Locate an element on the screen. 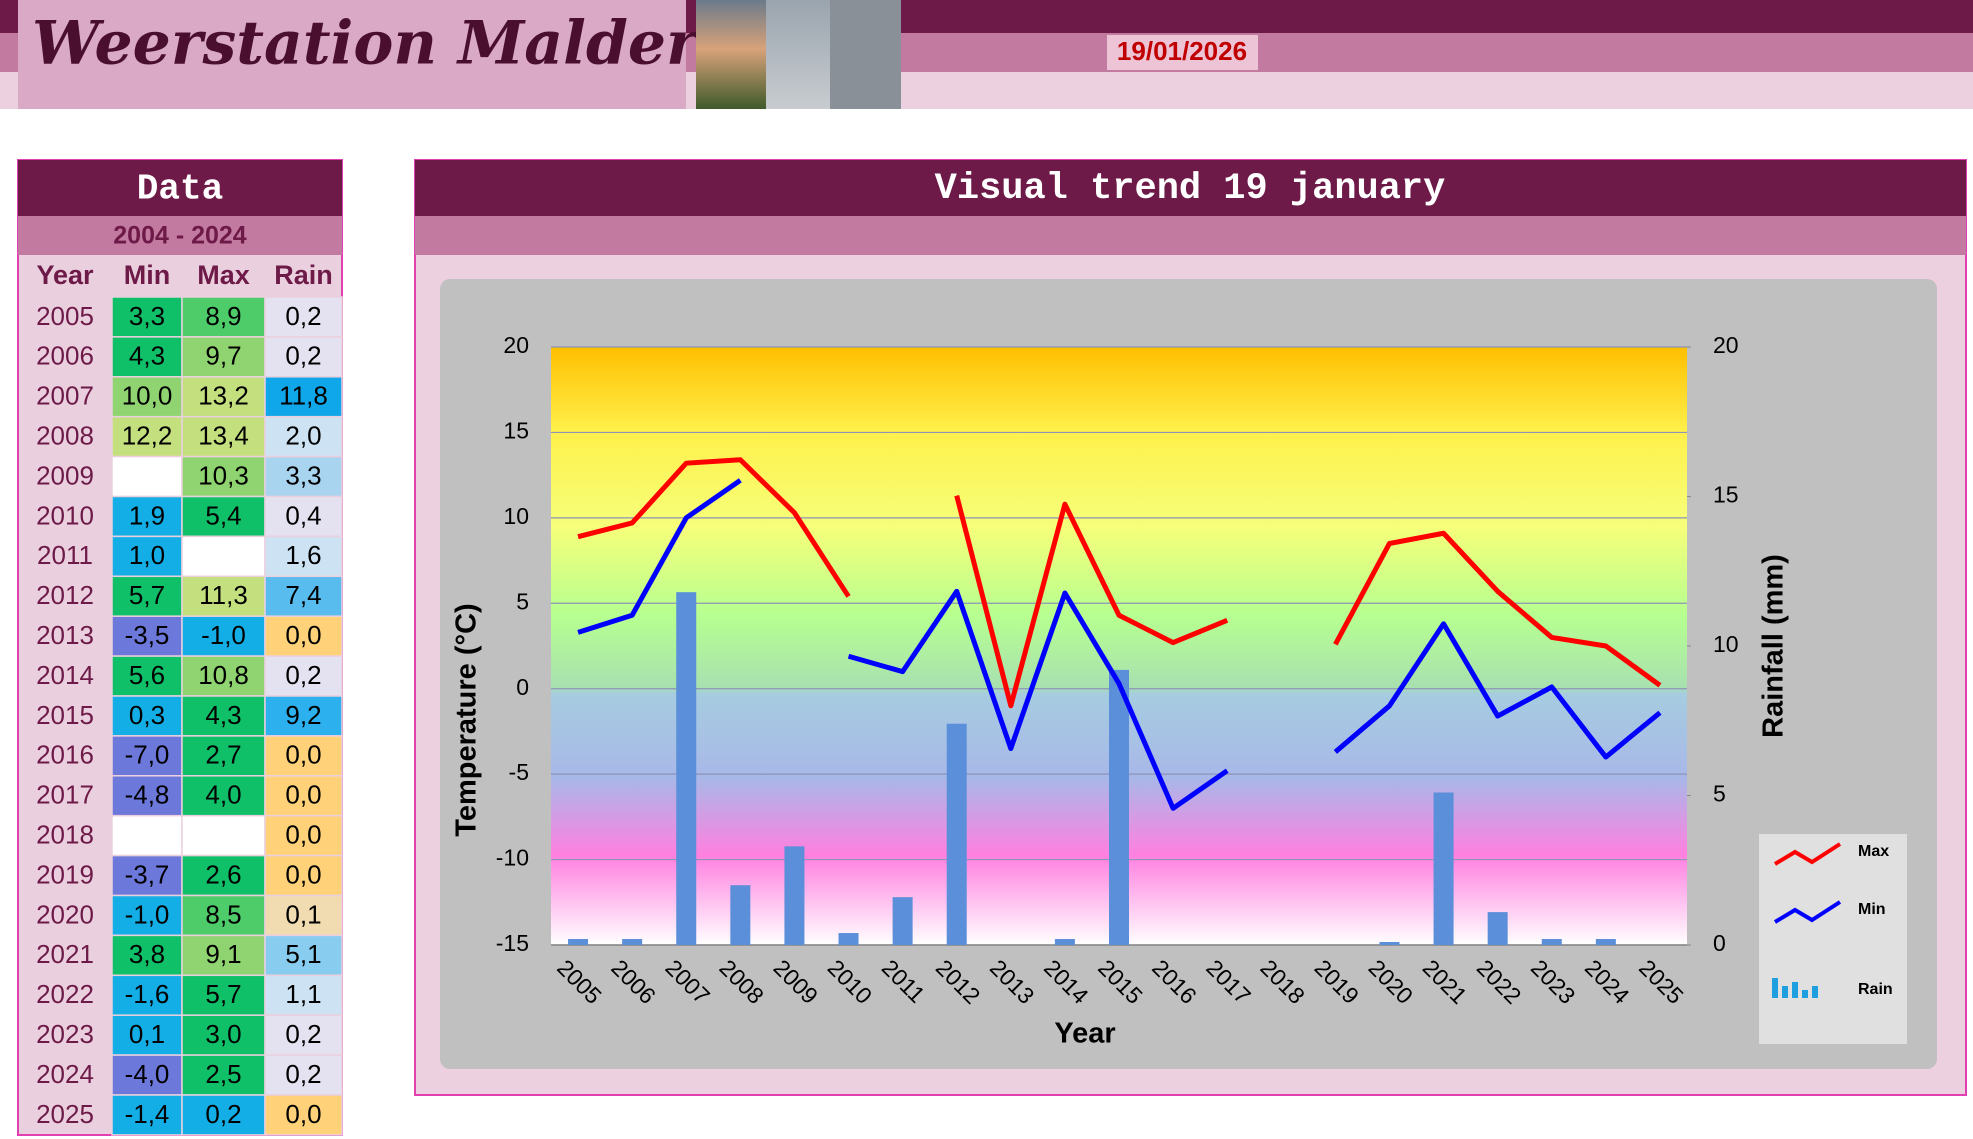  legend-label: Min is located at coordinates (1872, 909).